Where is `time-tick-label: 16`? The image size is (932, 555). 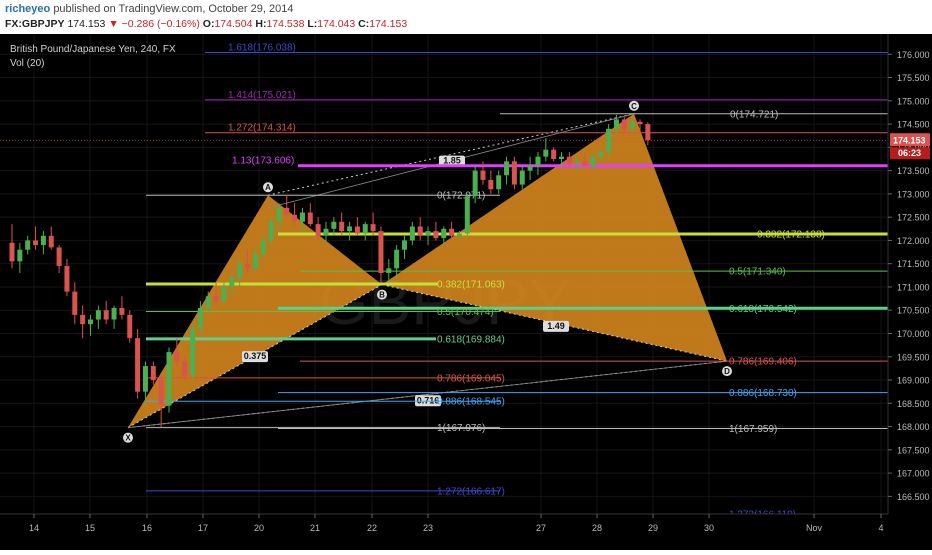 time-tick-label: 16 is located at coordinates (147, 528).